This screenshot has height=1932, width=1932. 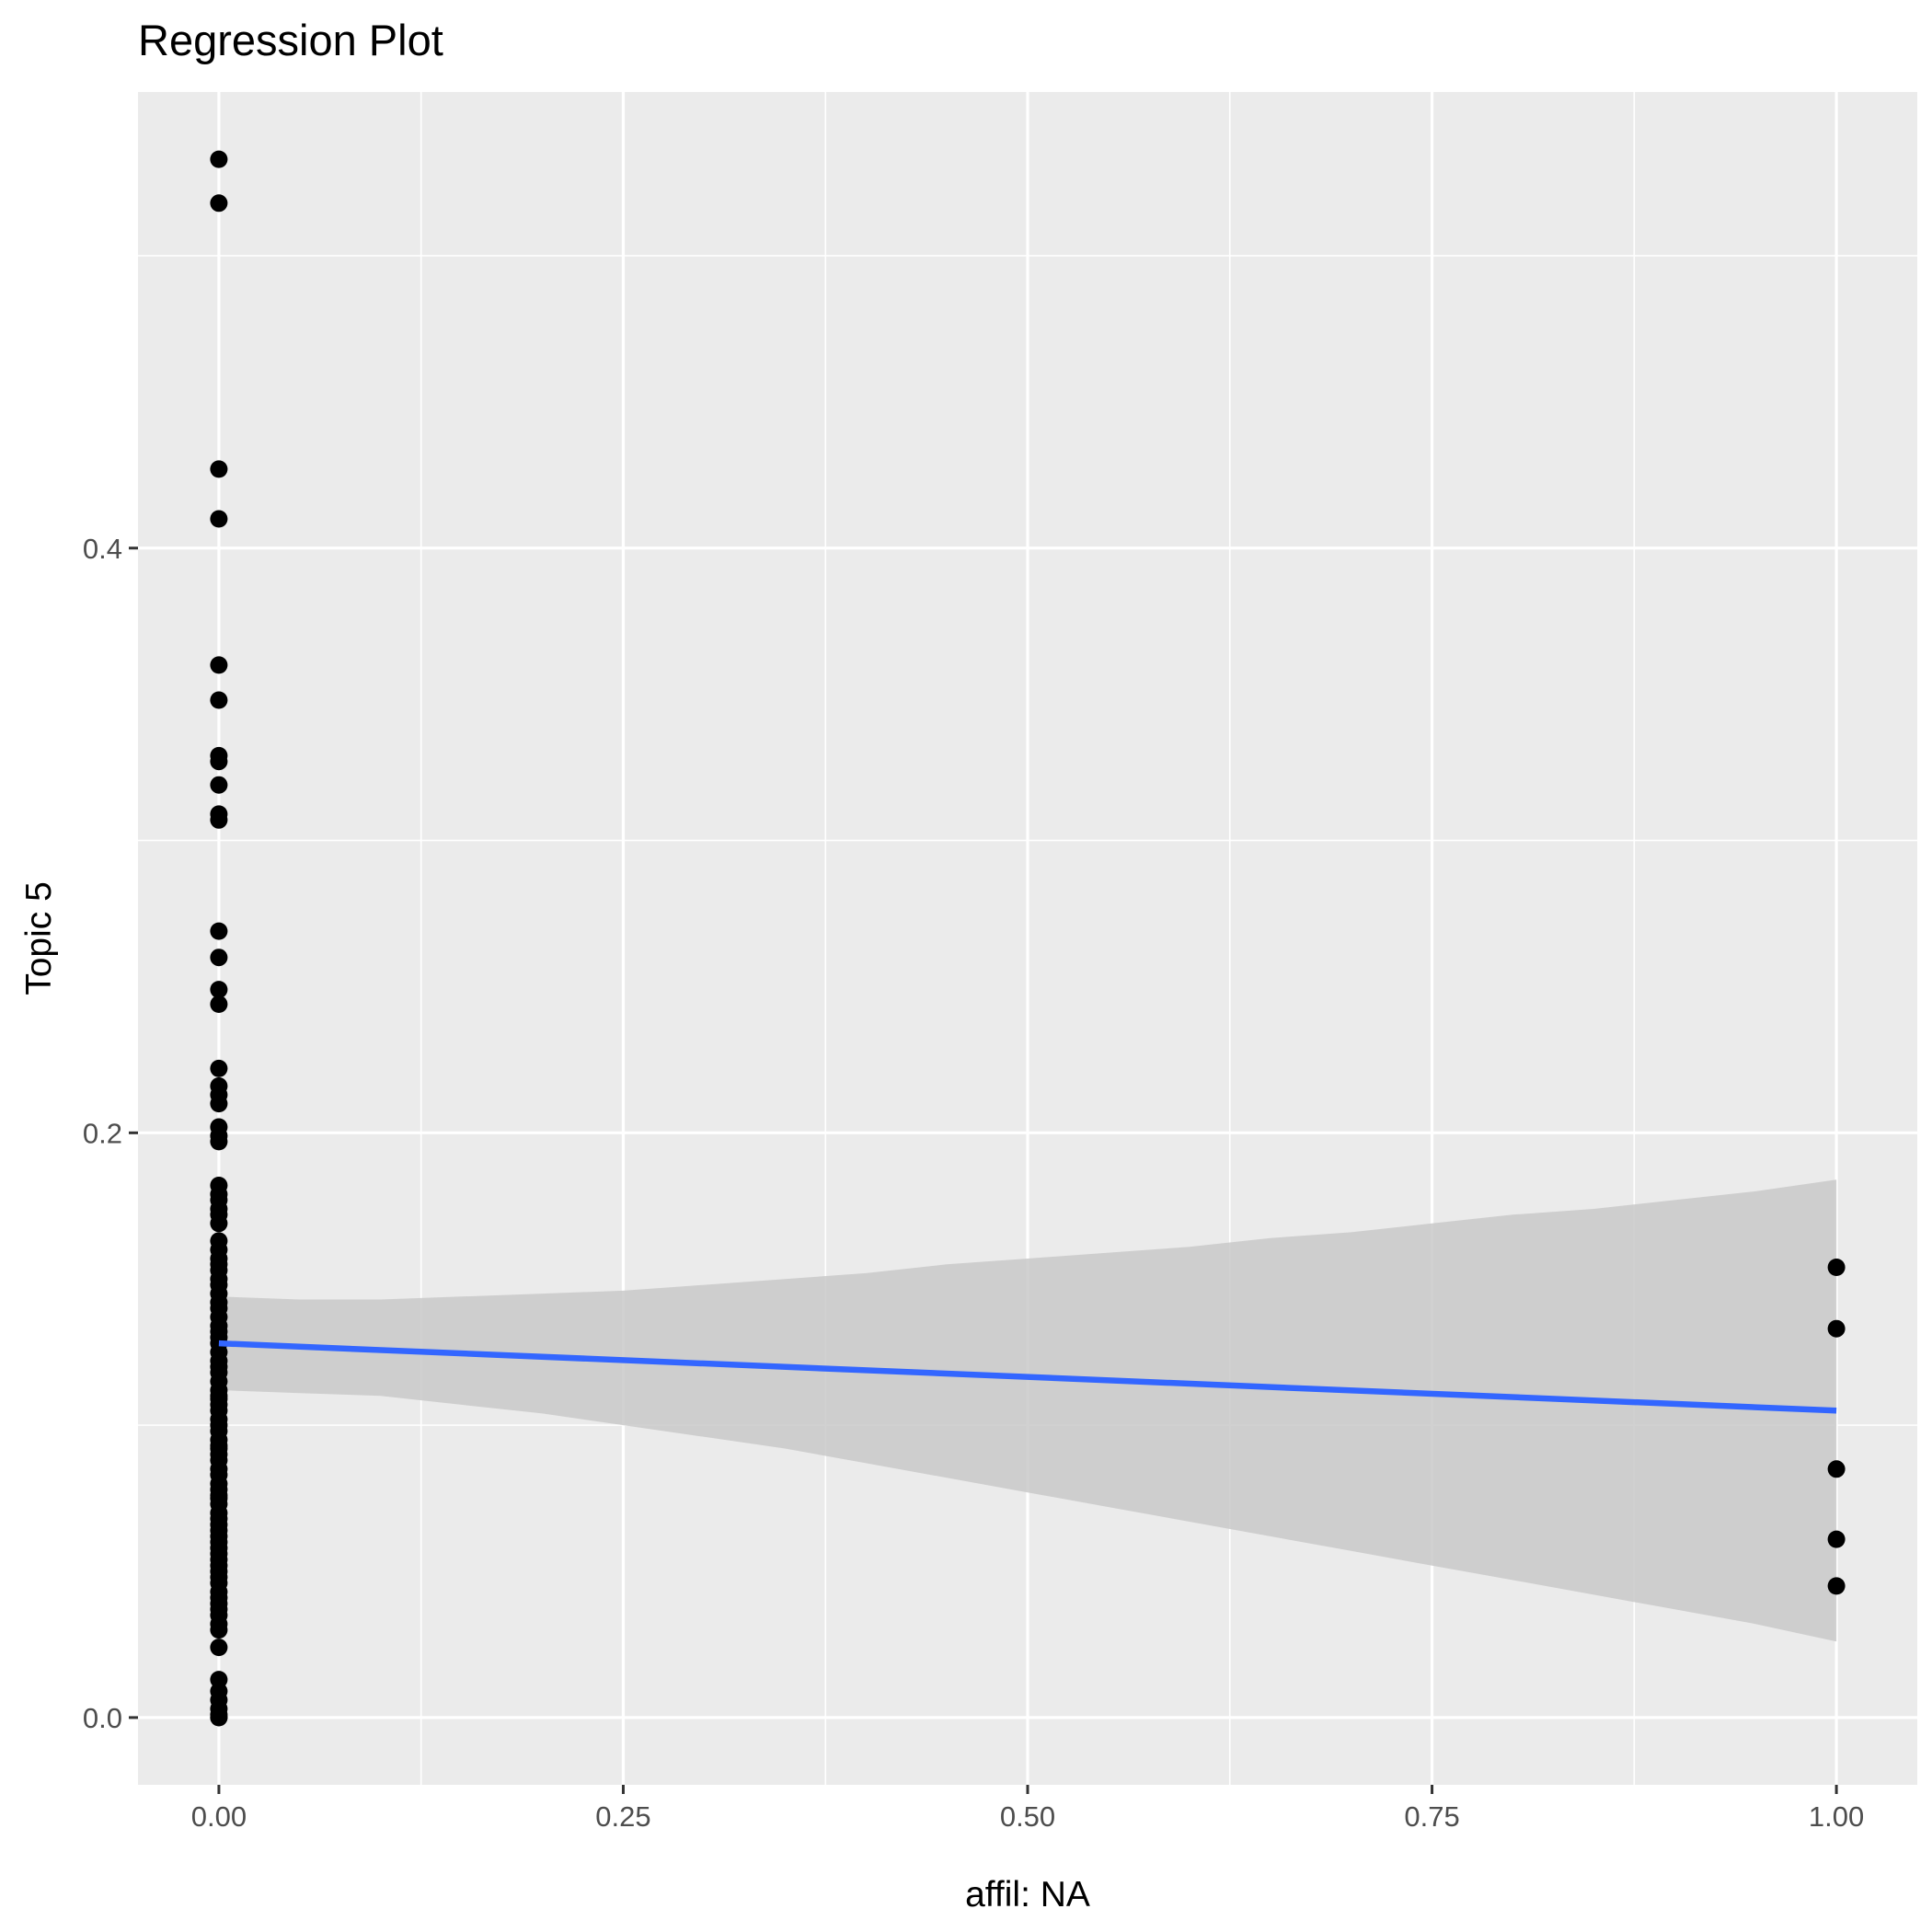 I want to click on x-axis: 0.00 0.25 0.50 0.75 1.00, so click(x=1027, y=1809).